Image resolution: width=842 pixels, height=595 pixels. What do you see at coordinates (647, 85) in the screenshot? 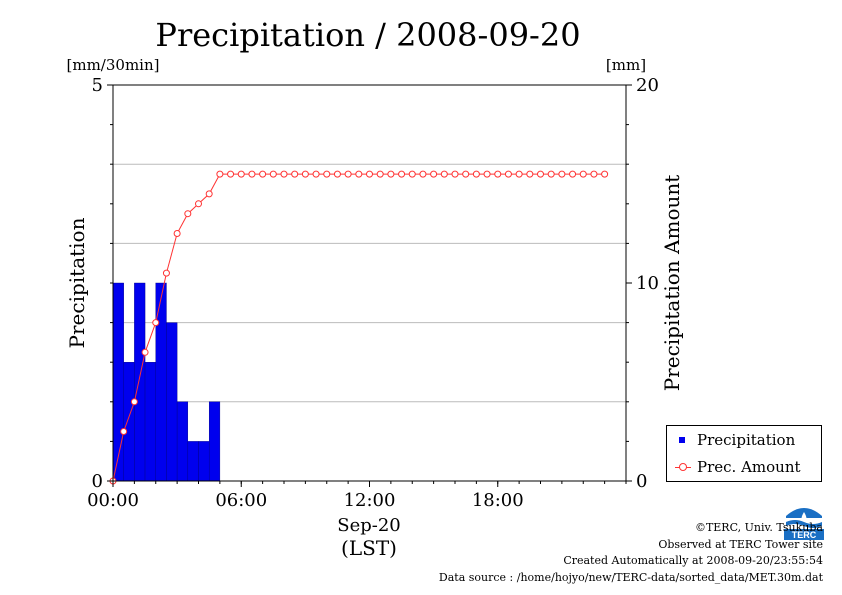
I see `right-tick-label: 20` at bounding box center [647, 85].